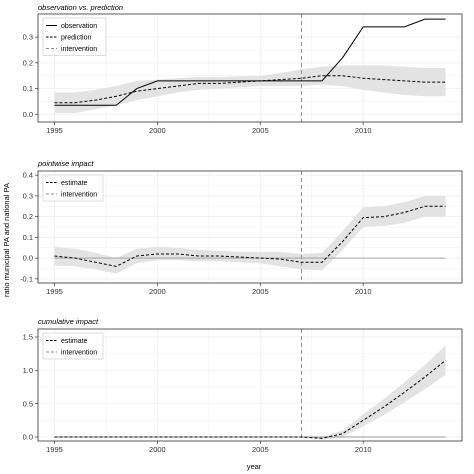 Image resolution: width=474 pixels, height=474 pixels. I want to click on y-tick-label: -0.1, so click(26, 278).